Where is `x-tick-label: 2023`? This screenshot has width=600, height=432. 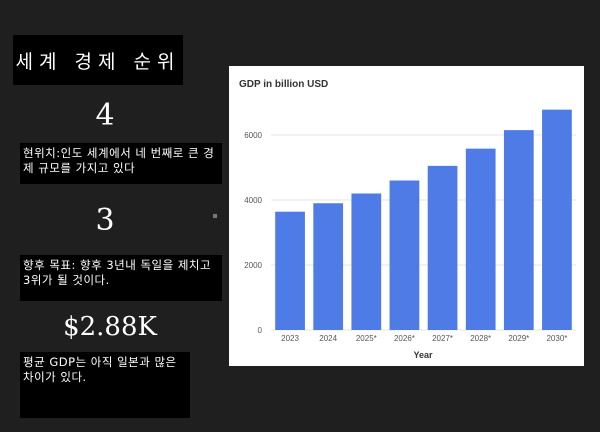 x-tick-label: 2023 is located at coordinates (290, 338).